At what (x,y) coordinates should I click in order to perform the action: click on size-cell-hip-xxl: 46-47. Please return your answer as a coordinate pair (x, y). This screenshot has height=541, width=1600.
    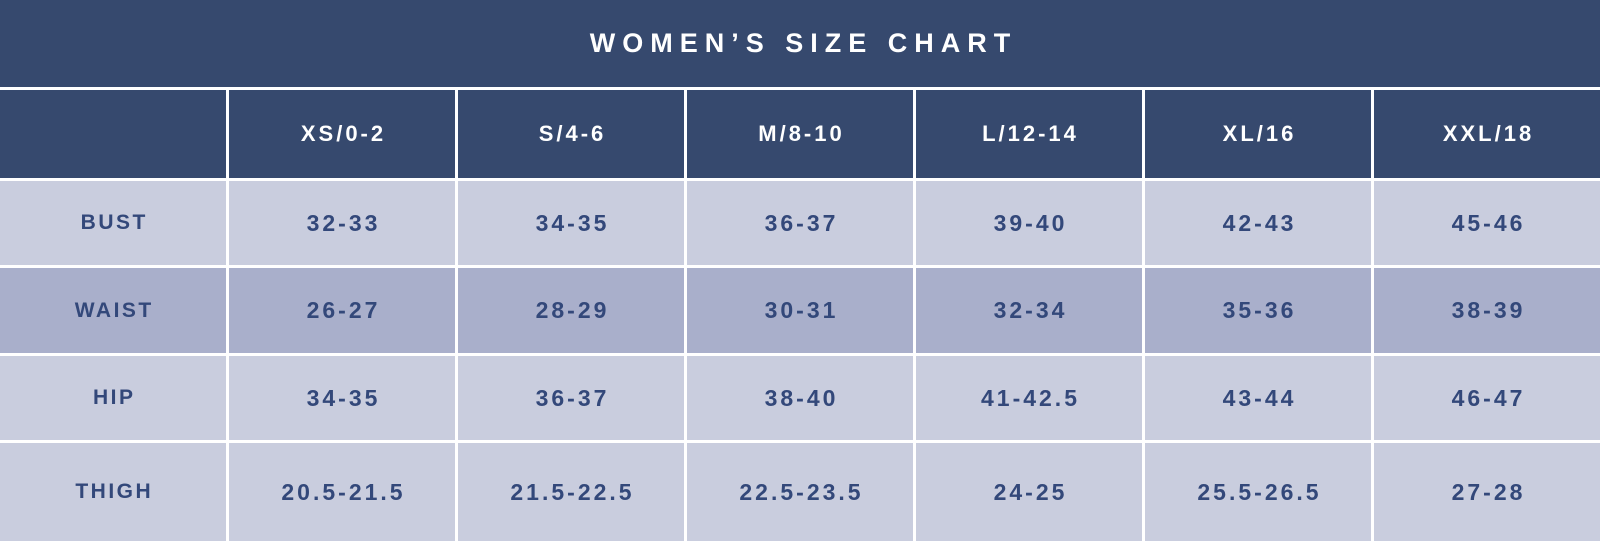
    Looking at the image, I should click on (1487, 398).